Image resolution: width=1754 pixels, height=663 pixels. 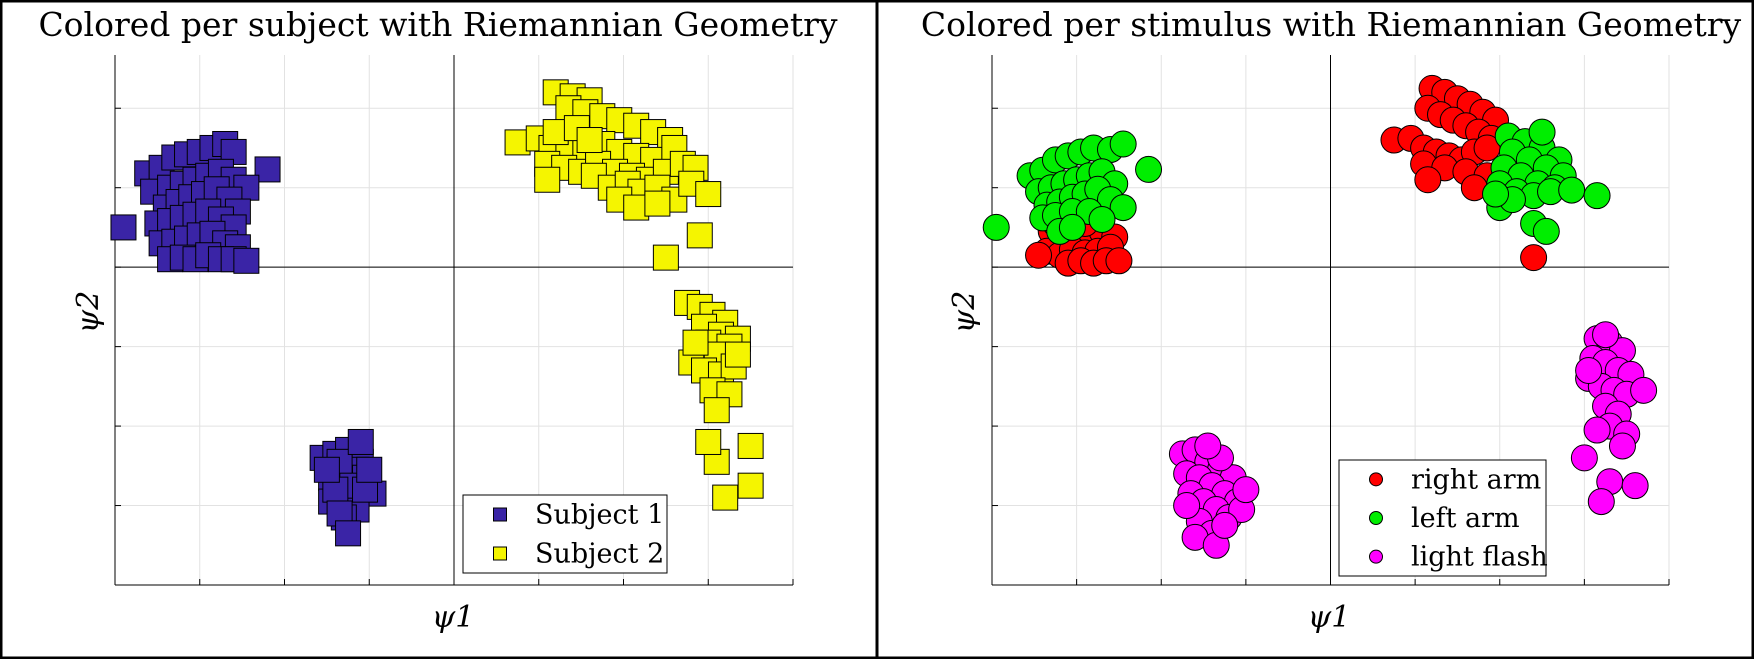 What do you see at coordinates (599, 554) in the screenshot?
I see `legend-label-subject-2: Subject 2` at bounding box center [599, 554].